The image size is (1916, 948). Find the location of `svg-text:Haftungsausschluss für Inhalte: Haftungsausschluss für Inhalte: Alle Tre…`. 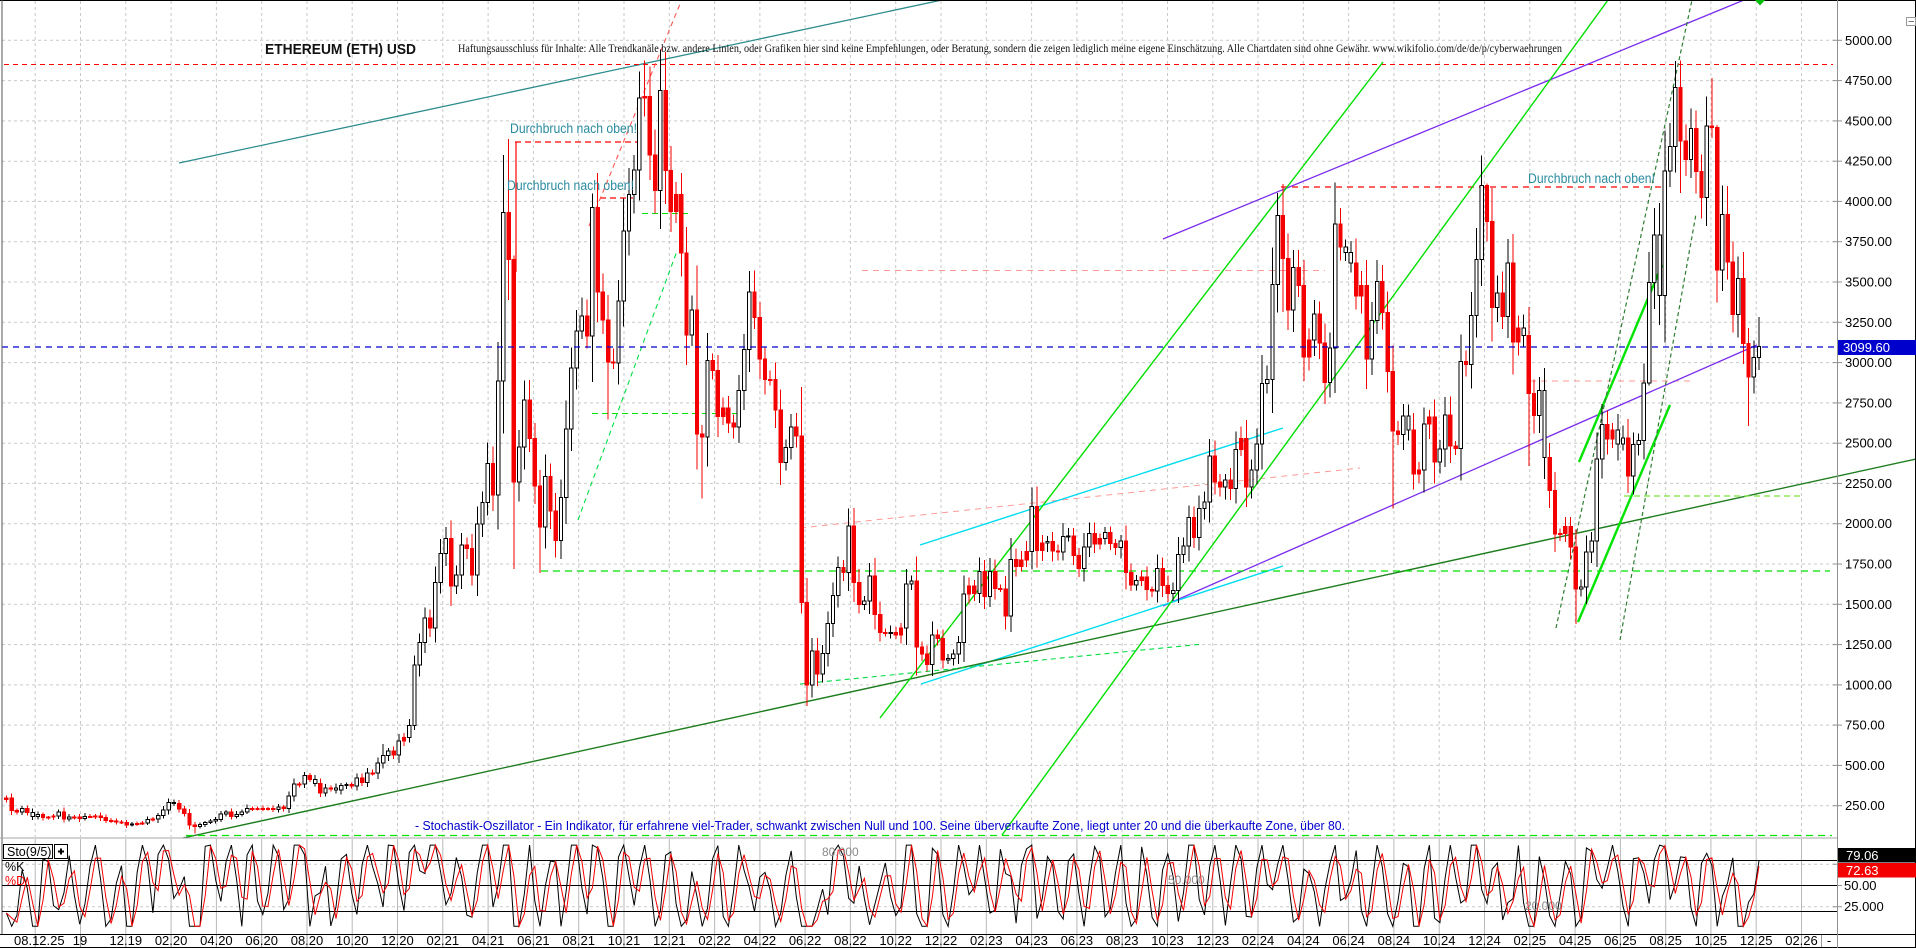

svg-text:Haftungsausschluss für Inhalte: Haftungsausschluss für Inhalte: Alle Tre… is located at coordinates (1010, 49).